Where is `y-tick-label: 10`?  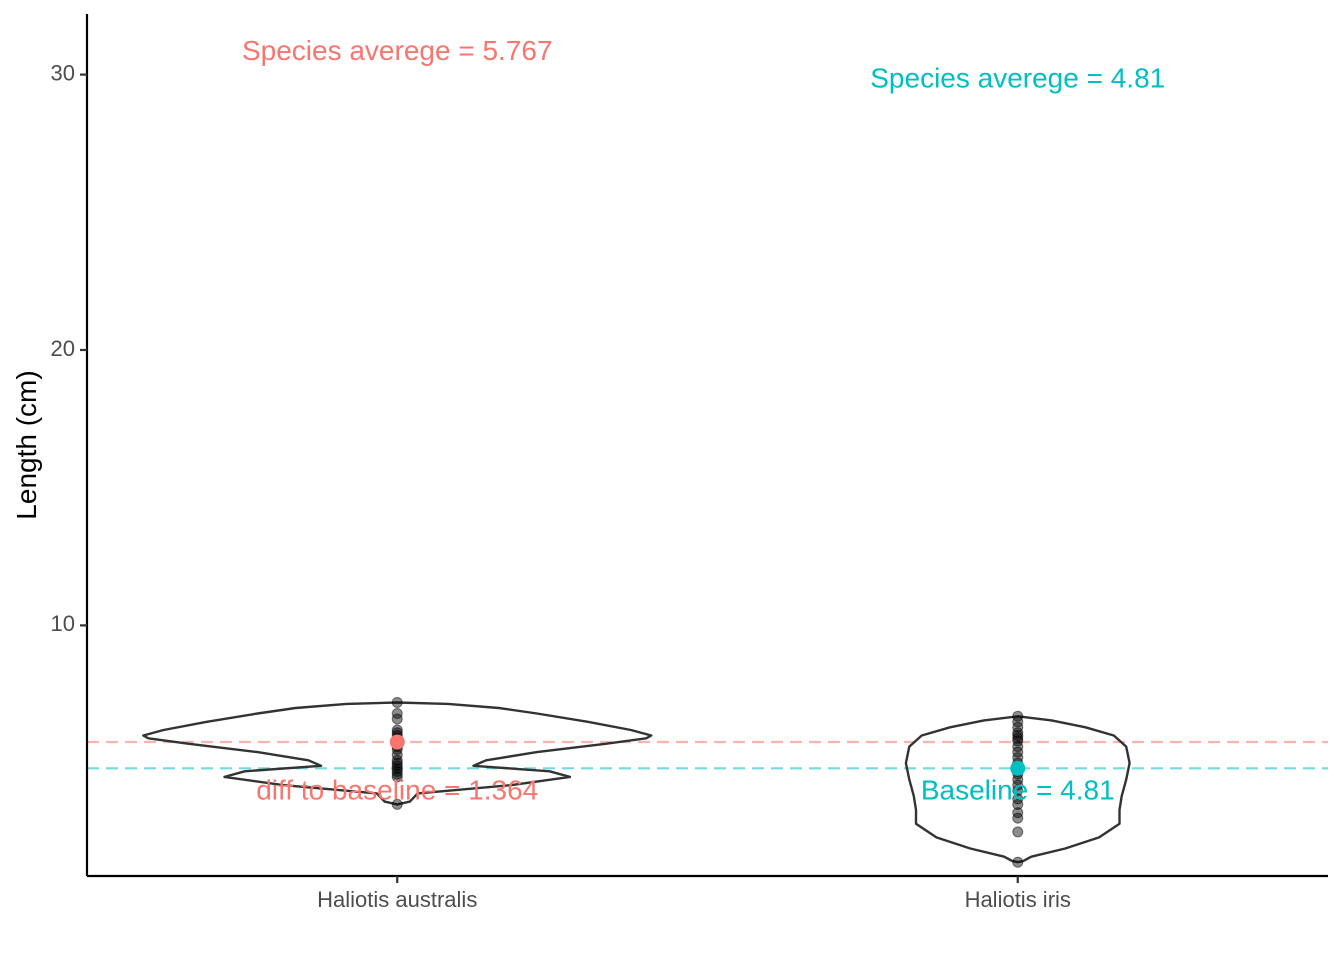
y-tick-label: 10 is located at coordinates (63, 623).